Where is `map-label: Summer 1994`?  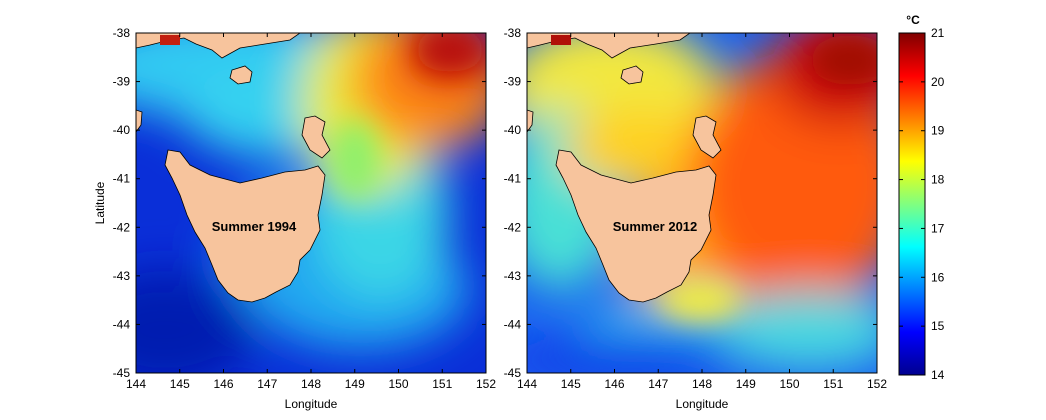 map-label: Summer 1994 is located at coordinates (254, 226).